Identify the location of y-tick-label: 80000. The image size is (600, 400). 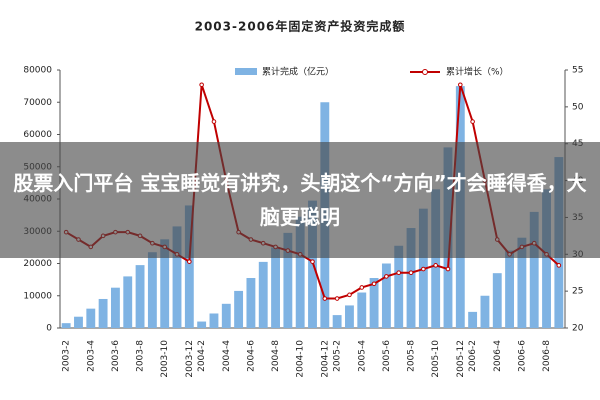
(37, 71).